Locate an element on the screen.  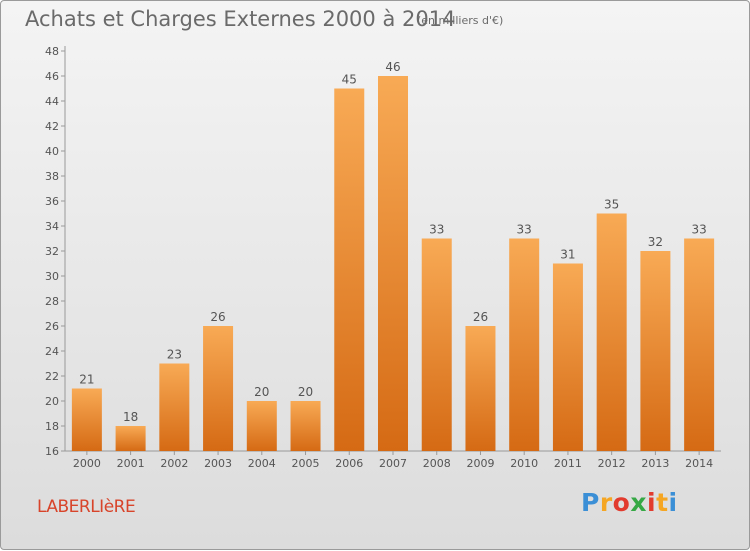
logo-letter: r is located at coordinates (606, 502).